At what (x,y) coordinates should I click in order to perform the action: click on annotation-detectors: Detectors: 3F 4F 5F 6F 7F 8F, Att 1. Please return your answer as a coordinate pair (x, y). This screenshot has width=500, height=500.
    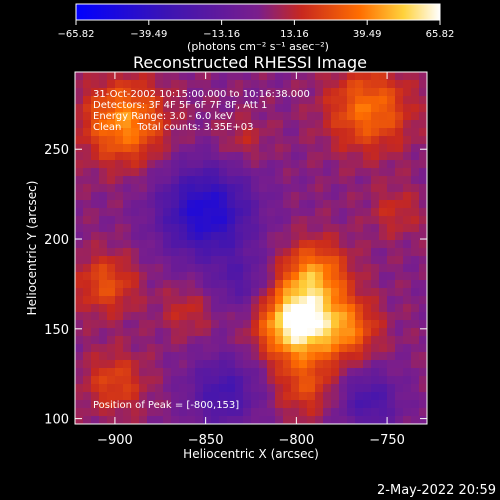
    Looking at the image, I should click on (180, 105).